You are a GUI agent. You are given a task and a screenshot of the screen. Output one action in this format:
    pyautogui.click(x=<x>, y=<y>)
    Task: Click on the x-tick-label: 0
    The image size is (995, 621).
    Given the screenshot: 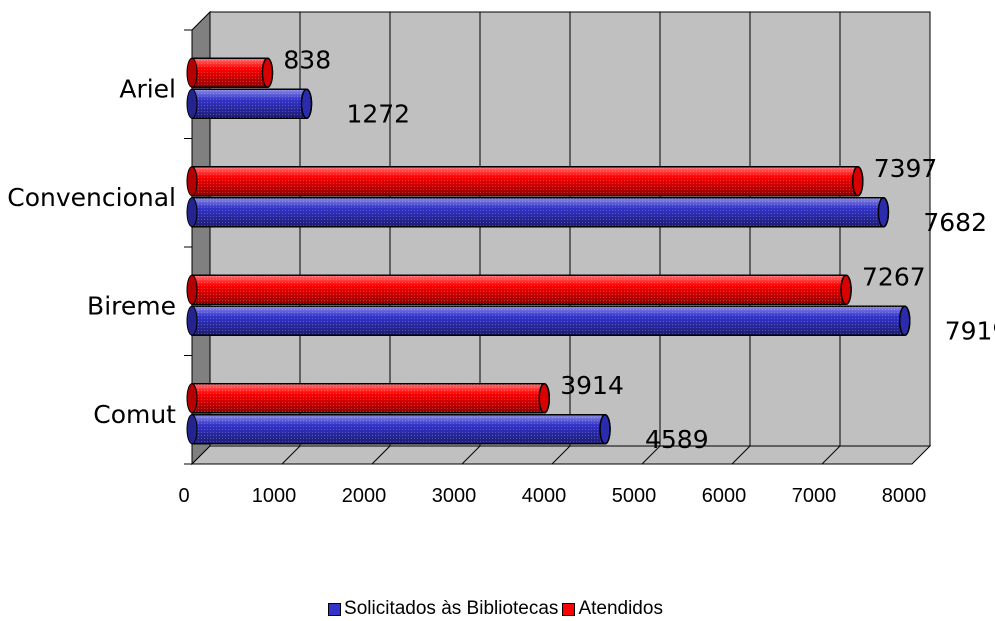 What is the action you would take?
    pyautogui.click(x=183, y=496)
    